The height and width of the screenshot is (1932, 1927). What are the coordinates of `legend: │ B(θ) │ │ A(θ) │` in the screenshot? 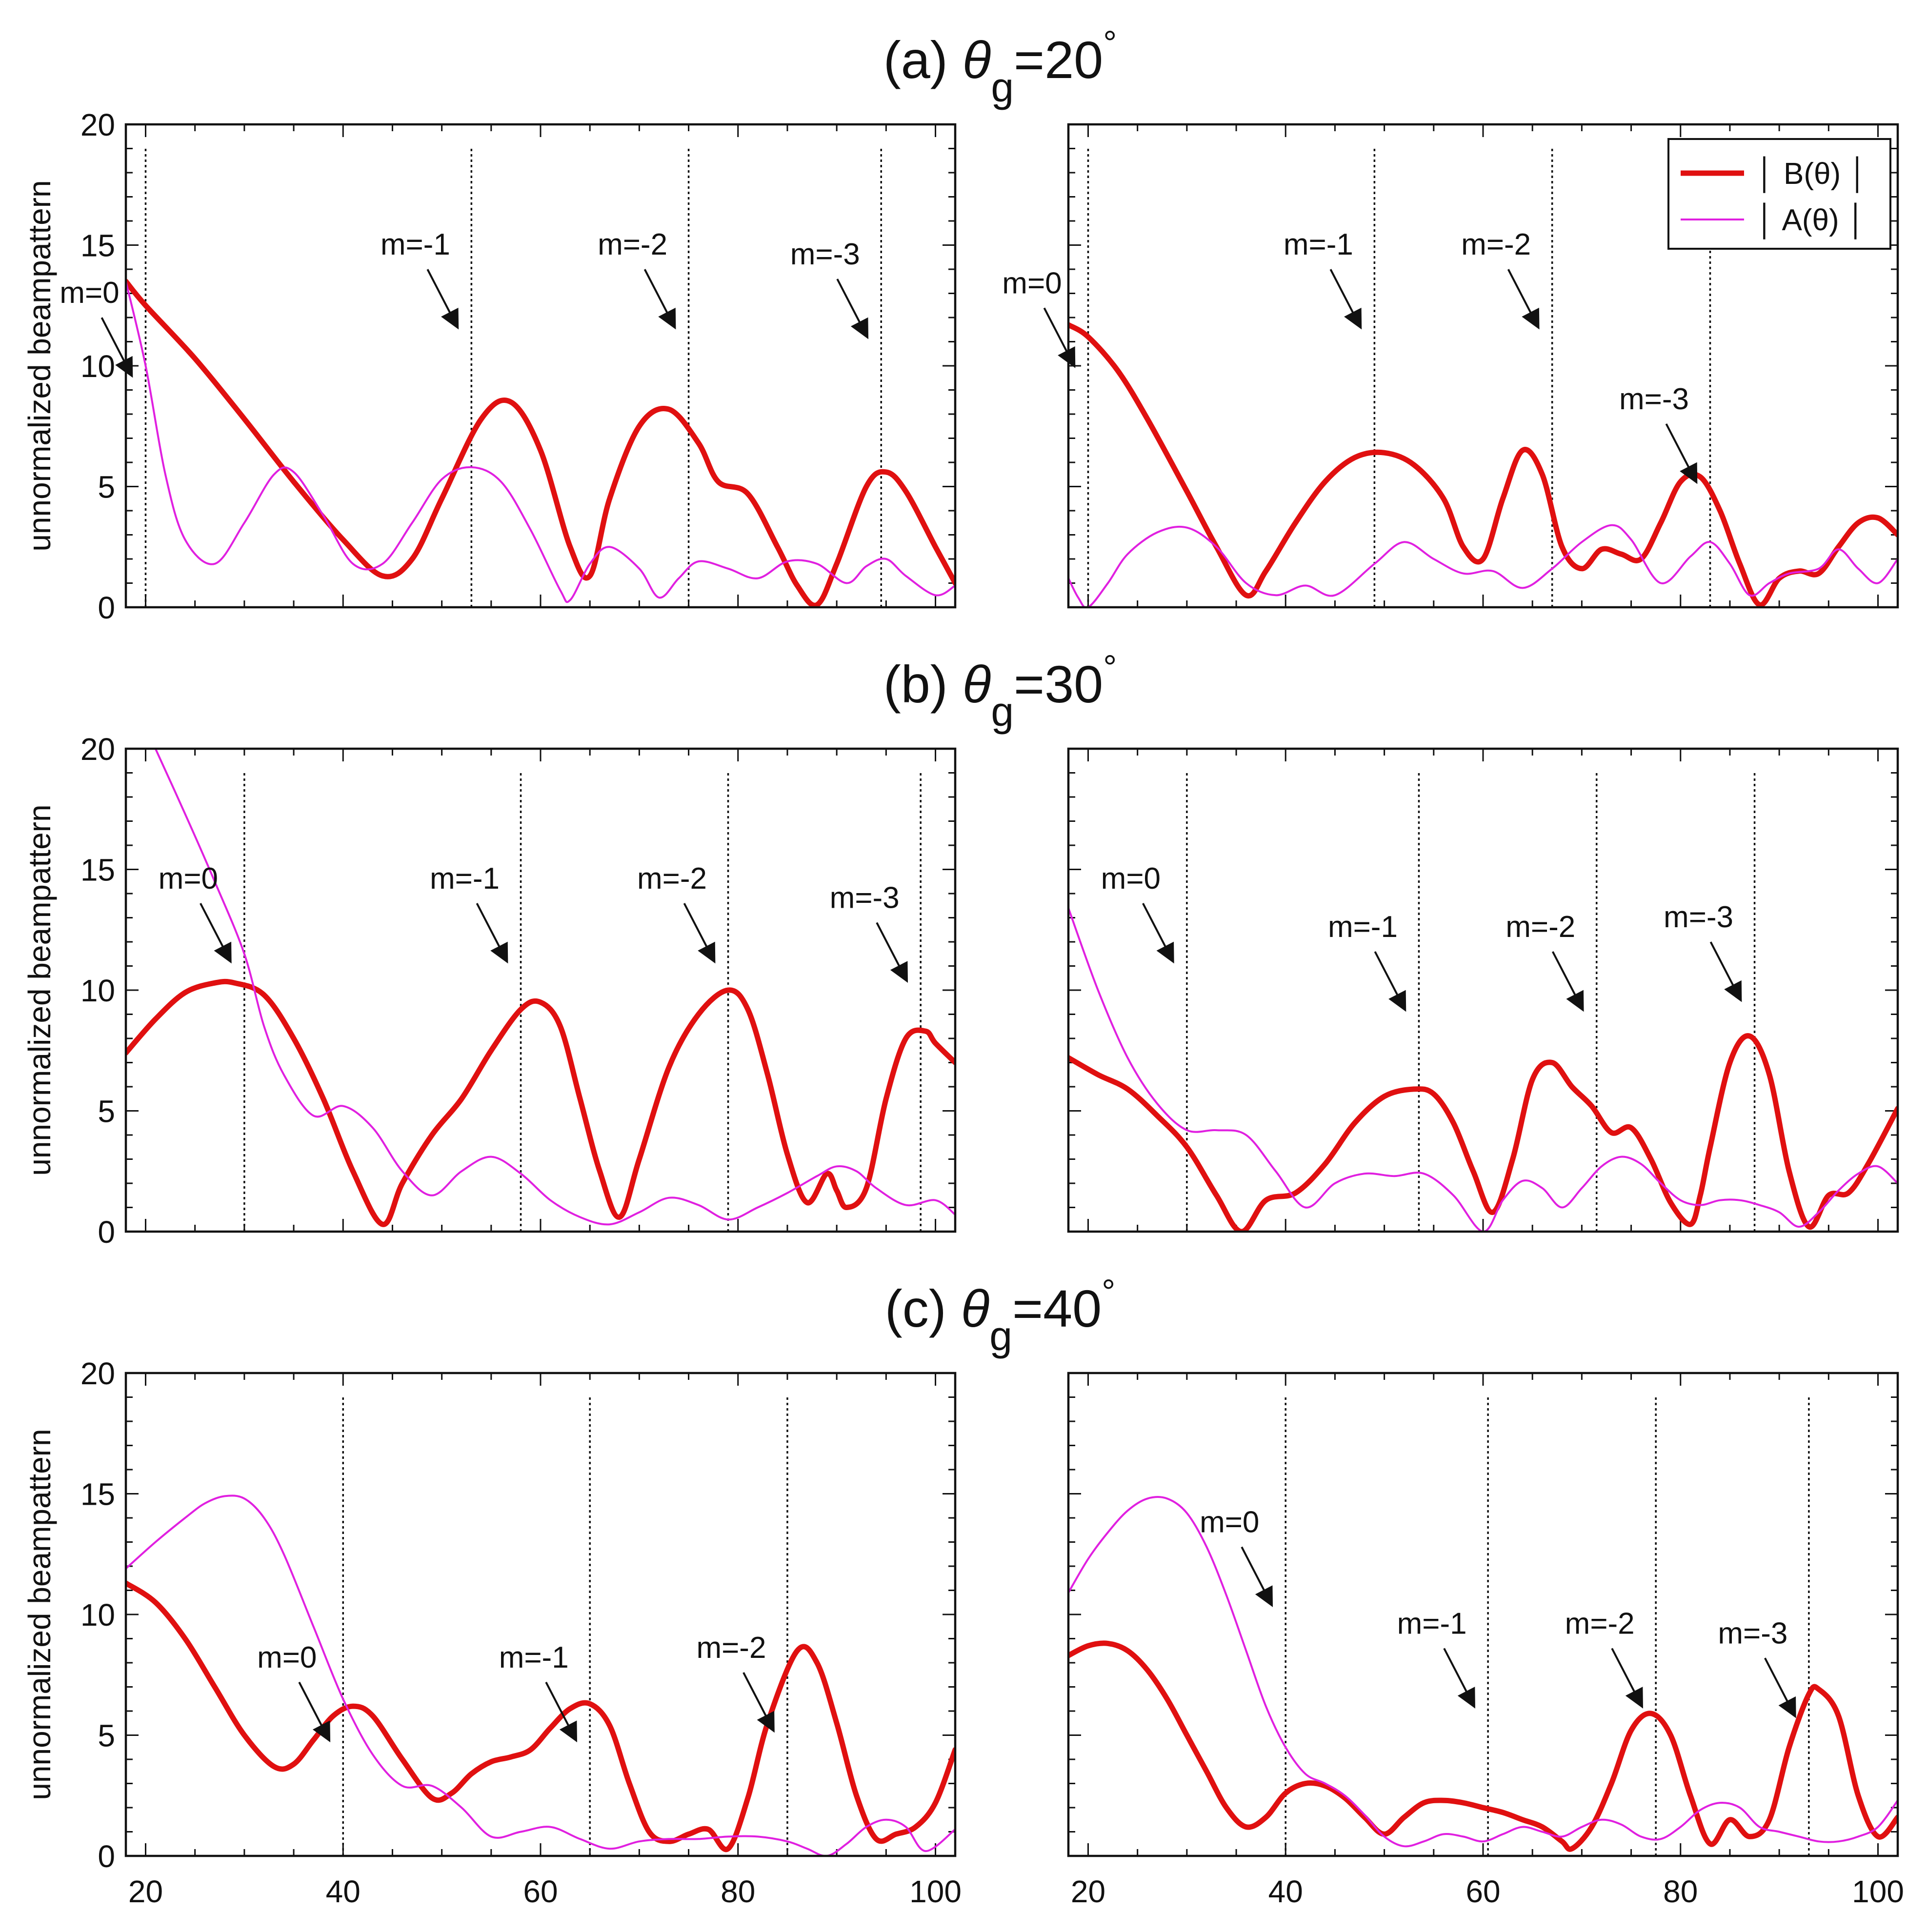 It's located at (1779, 194).